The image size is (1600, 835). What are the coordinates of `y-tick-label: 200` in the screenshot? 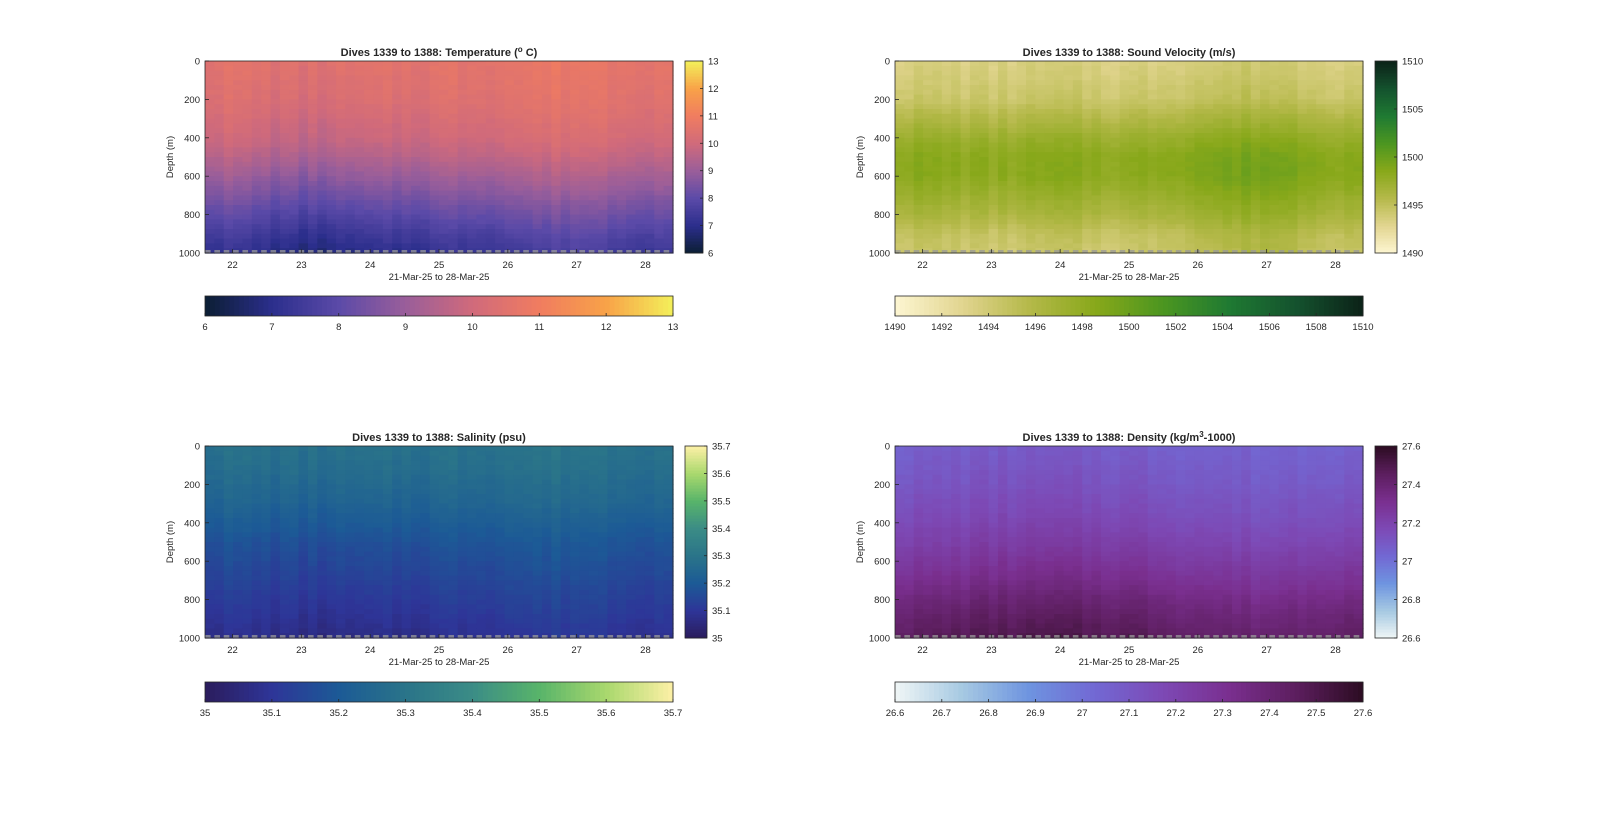 It's located at (882, 100).